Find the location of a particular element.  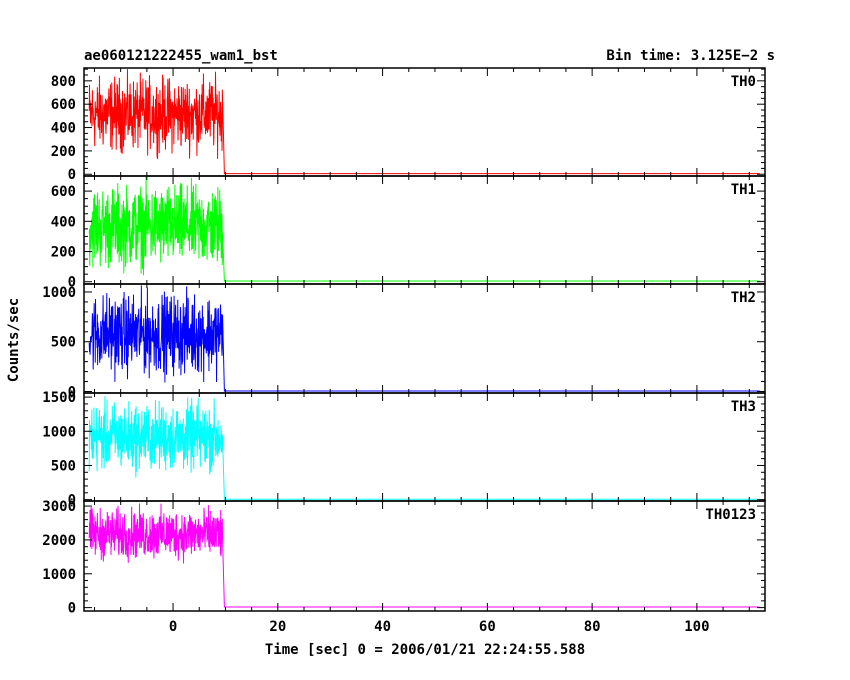

series-line-th0123 is located at coordinates (424, 555).